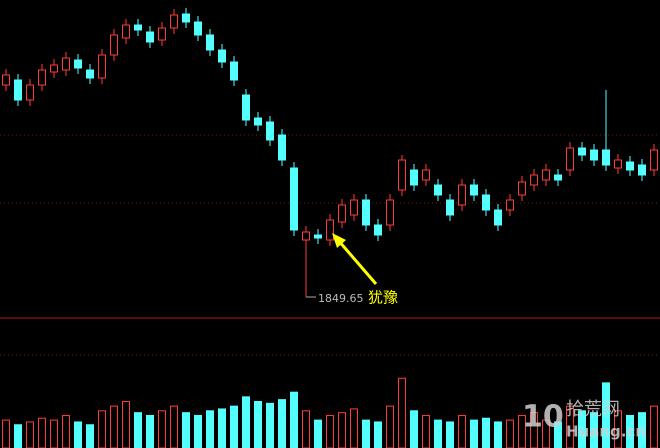  What do you see at coordinates (606, 432) in the screenshot?
I see `watermark-site: Huang.cn` at bounding box center [606, 432].